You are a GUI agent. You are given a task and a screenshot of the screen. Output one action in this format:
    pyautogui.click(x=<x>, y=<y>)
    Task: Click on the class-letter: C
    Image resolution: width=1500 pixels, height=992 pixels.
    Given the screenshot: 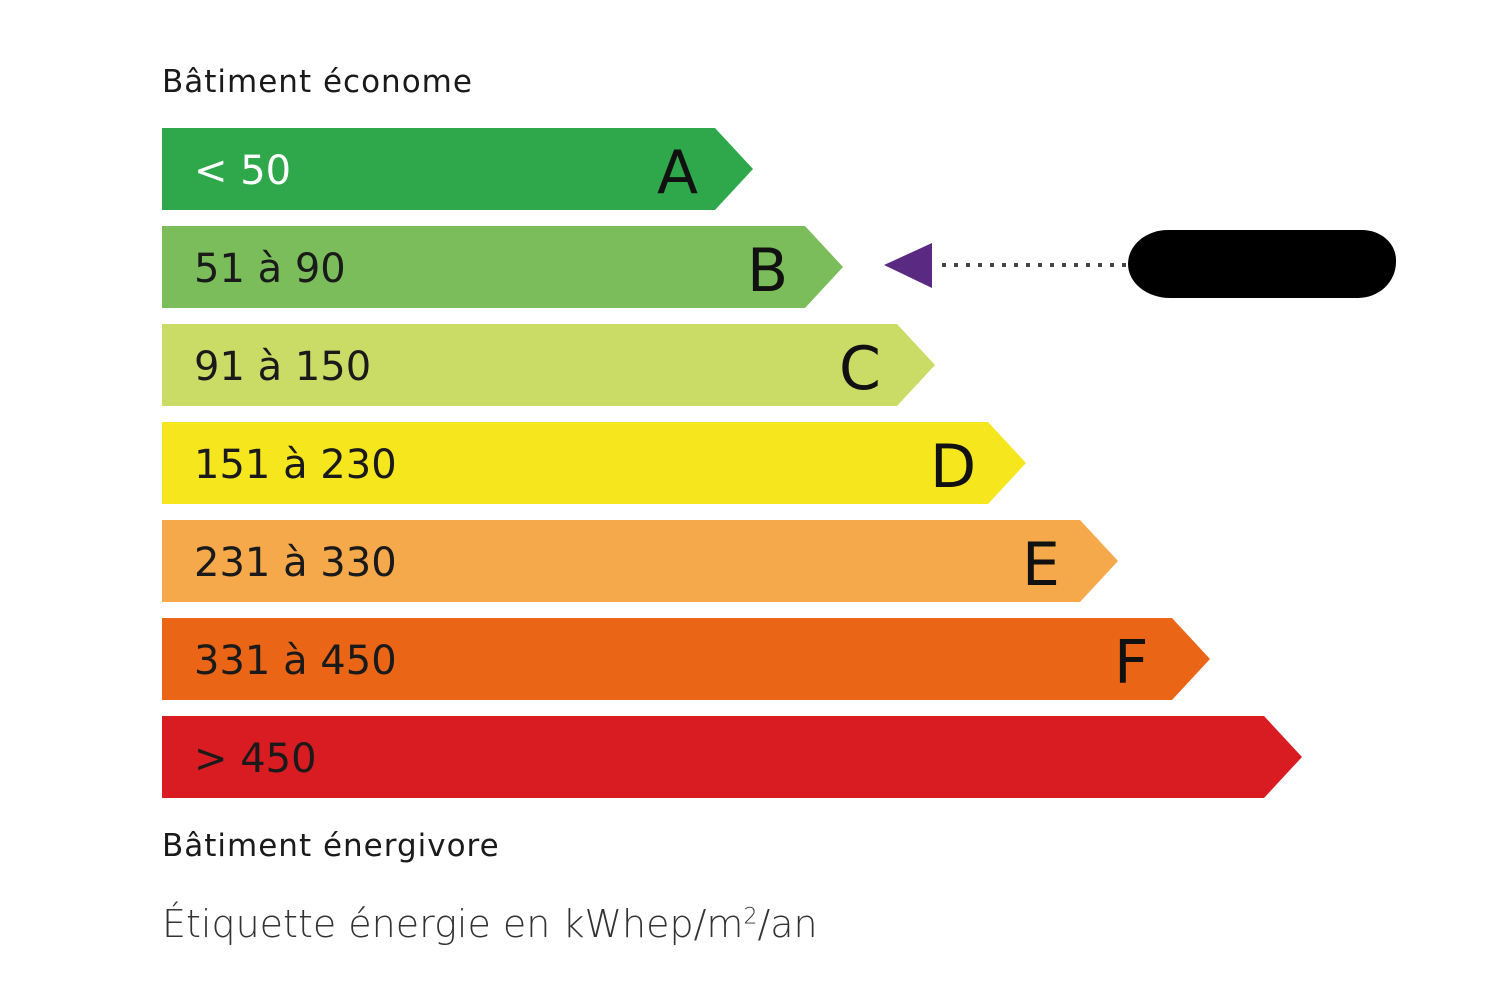 What is the action you would take?
    pyautogui.click(x=860, y=369)
    